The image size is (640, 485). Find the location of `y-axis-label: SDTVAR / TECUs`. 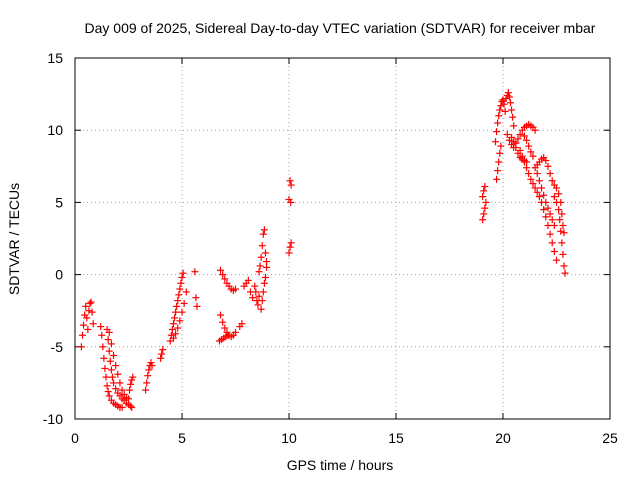

y-axis-label: SDTVAR / TECUs is located at coordinates (14, 239).